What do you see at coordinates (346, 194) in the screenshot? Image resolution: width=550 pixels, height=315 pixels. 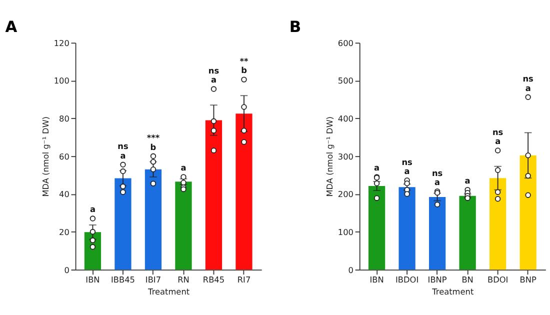 I see `y-tick-label: 200` at bounding box center [346, 194].